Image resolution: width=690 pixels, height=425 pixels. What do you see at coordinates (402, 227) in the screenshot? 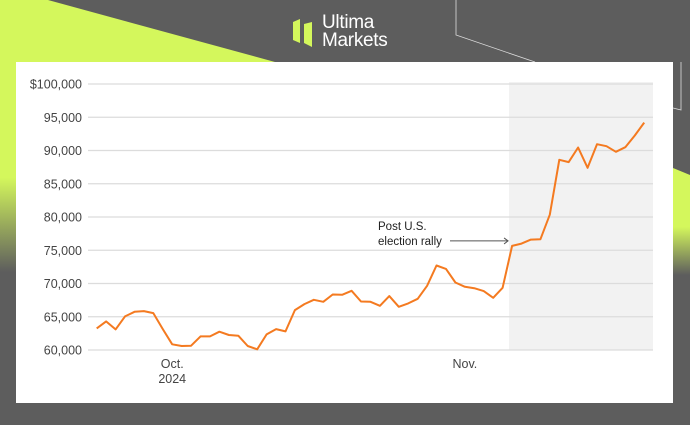
I see `annotation-line1: Post U.S.` at bounding box center [402, 227].